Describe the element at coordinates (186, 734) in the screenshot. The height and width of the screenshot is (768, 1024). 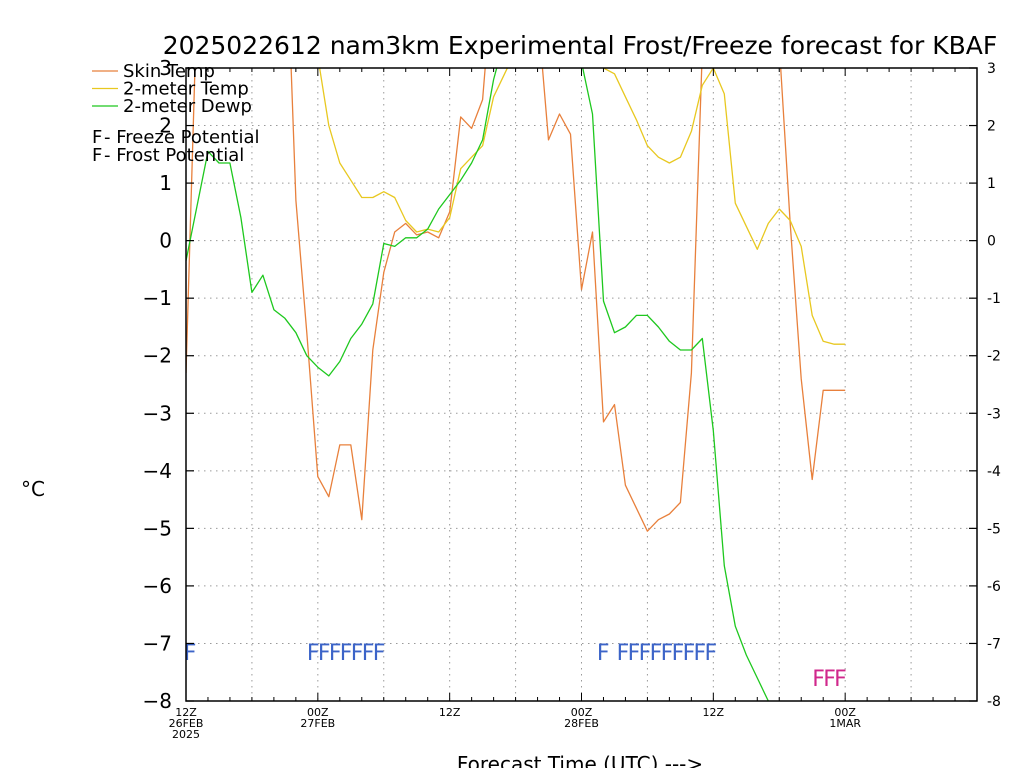
I see `x-tick-label: 2025` at that location.